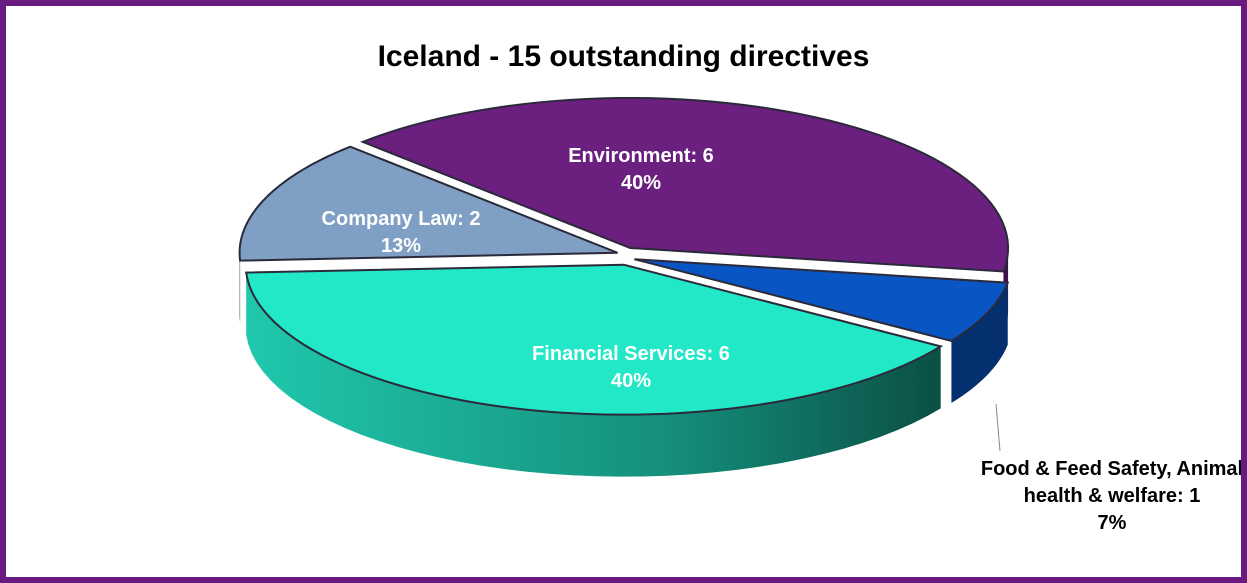  I want to click on data-label: Financial Services: 6, so click(631, 354).